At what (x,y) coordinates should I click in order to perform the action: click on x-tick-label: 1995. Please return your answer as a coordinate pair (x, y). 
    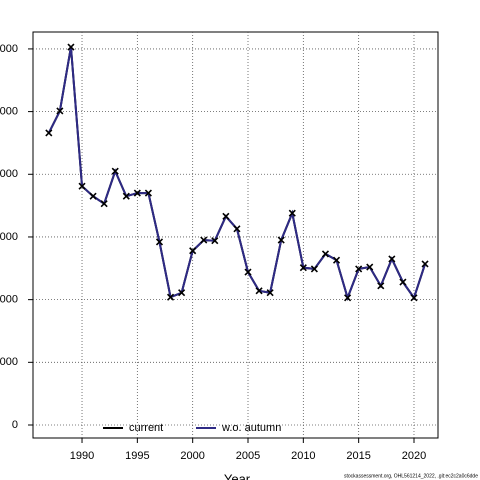
    Looking at the image, I should click on (137, 456).